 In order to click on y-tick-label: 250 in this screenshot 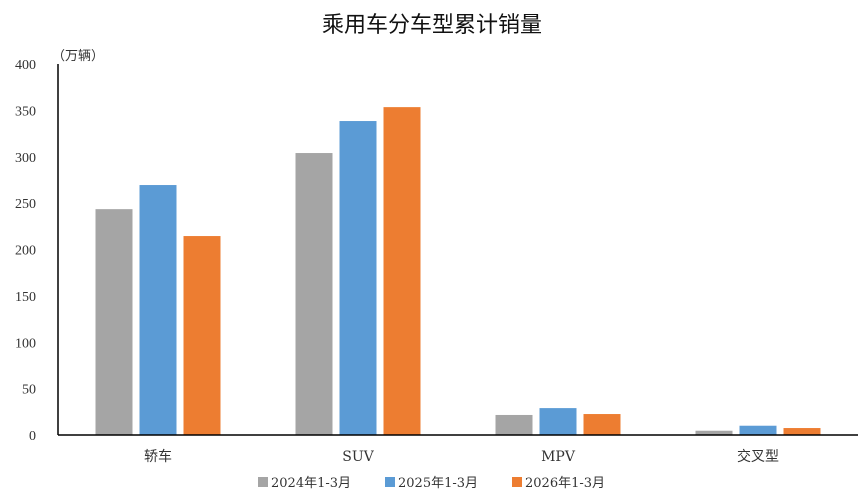, I will do `click(25, 204)`.